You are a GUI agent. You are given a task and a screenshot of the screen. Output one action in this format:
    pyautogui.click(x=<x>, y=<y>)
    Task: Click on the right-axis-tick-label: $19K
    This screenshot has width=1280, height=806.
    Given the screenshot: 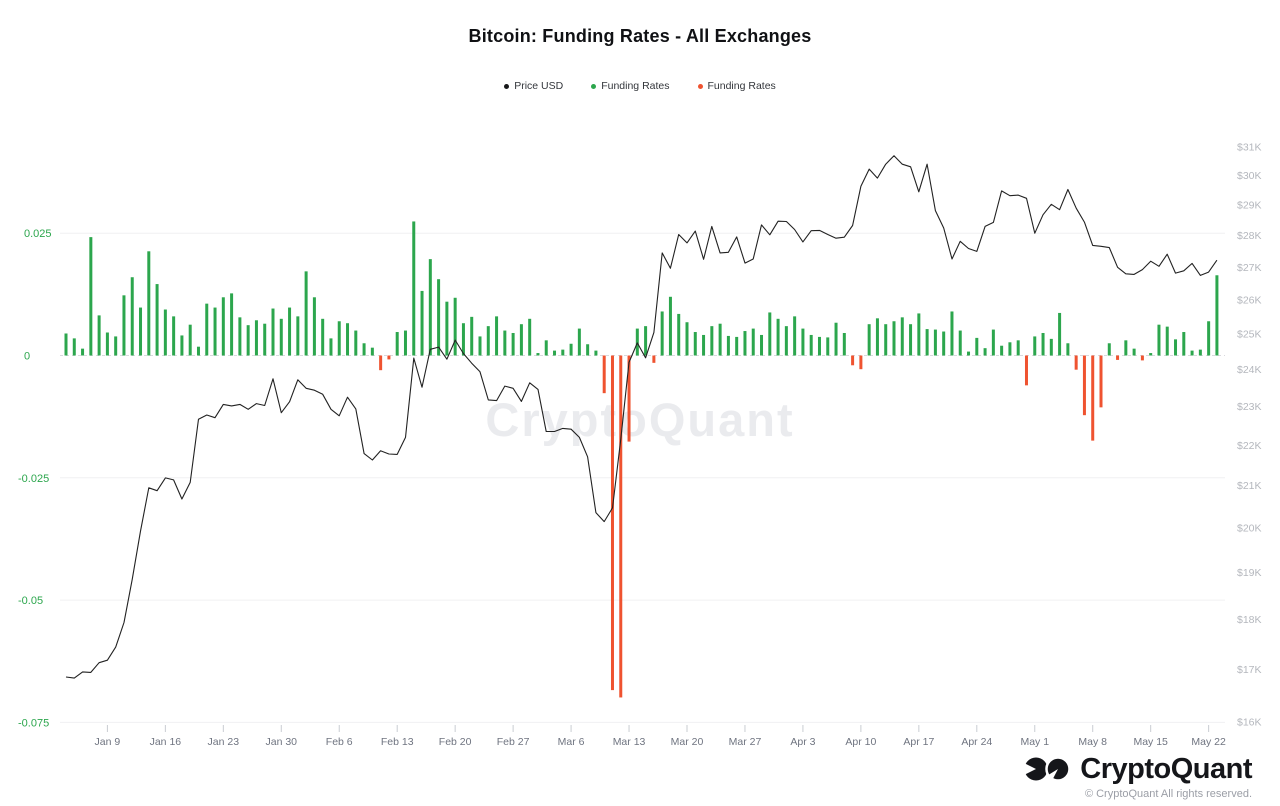 What is the action you would take?
    pyautogui.click(x=1249, y=573)
    